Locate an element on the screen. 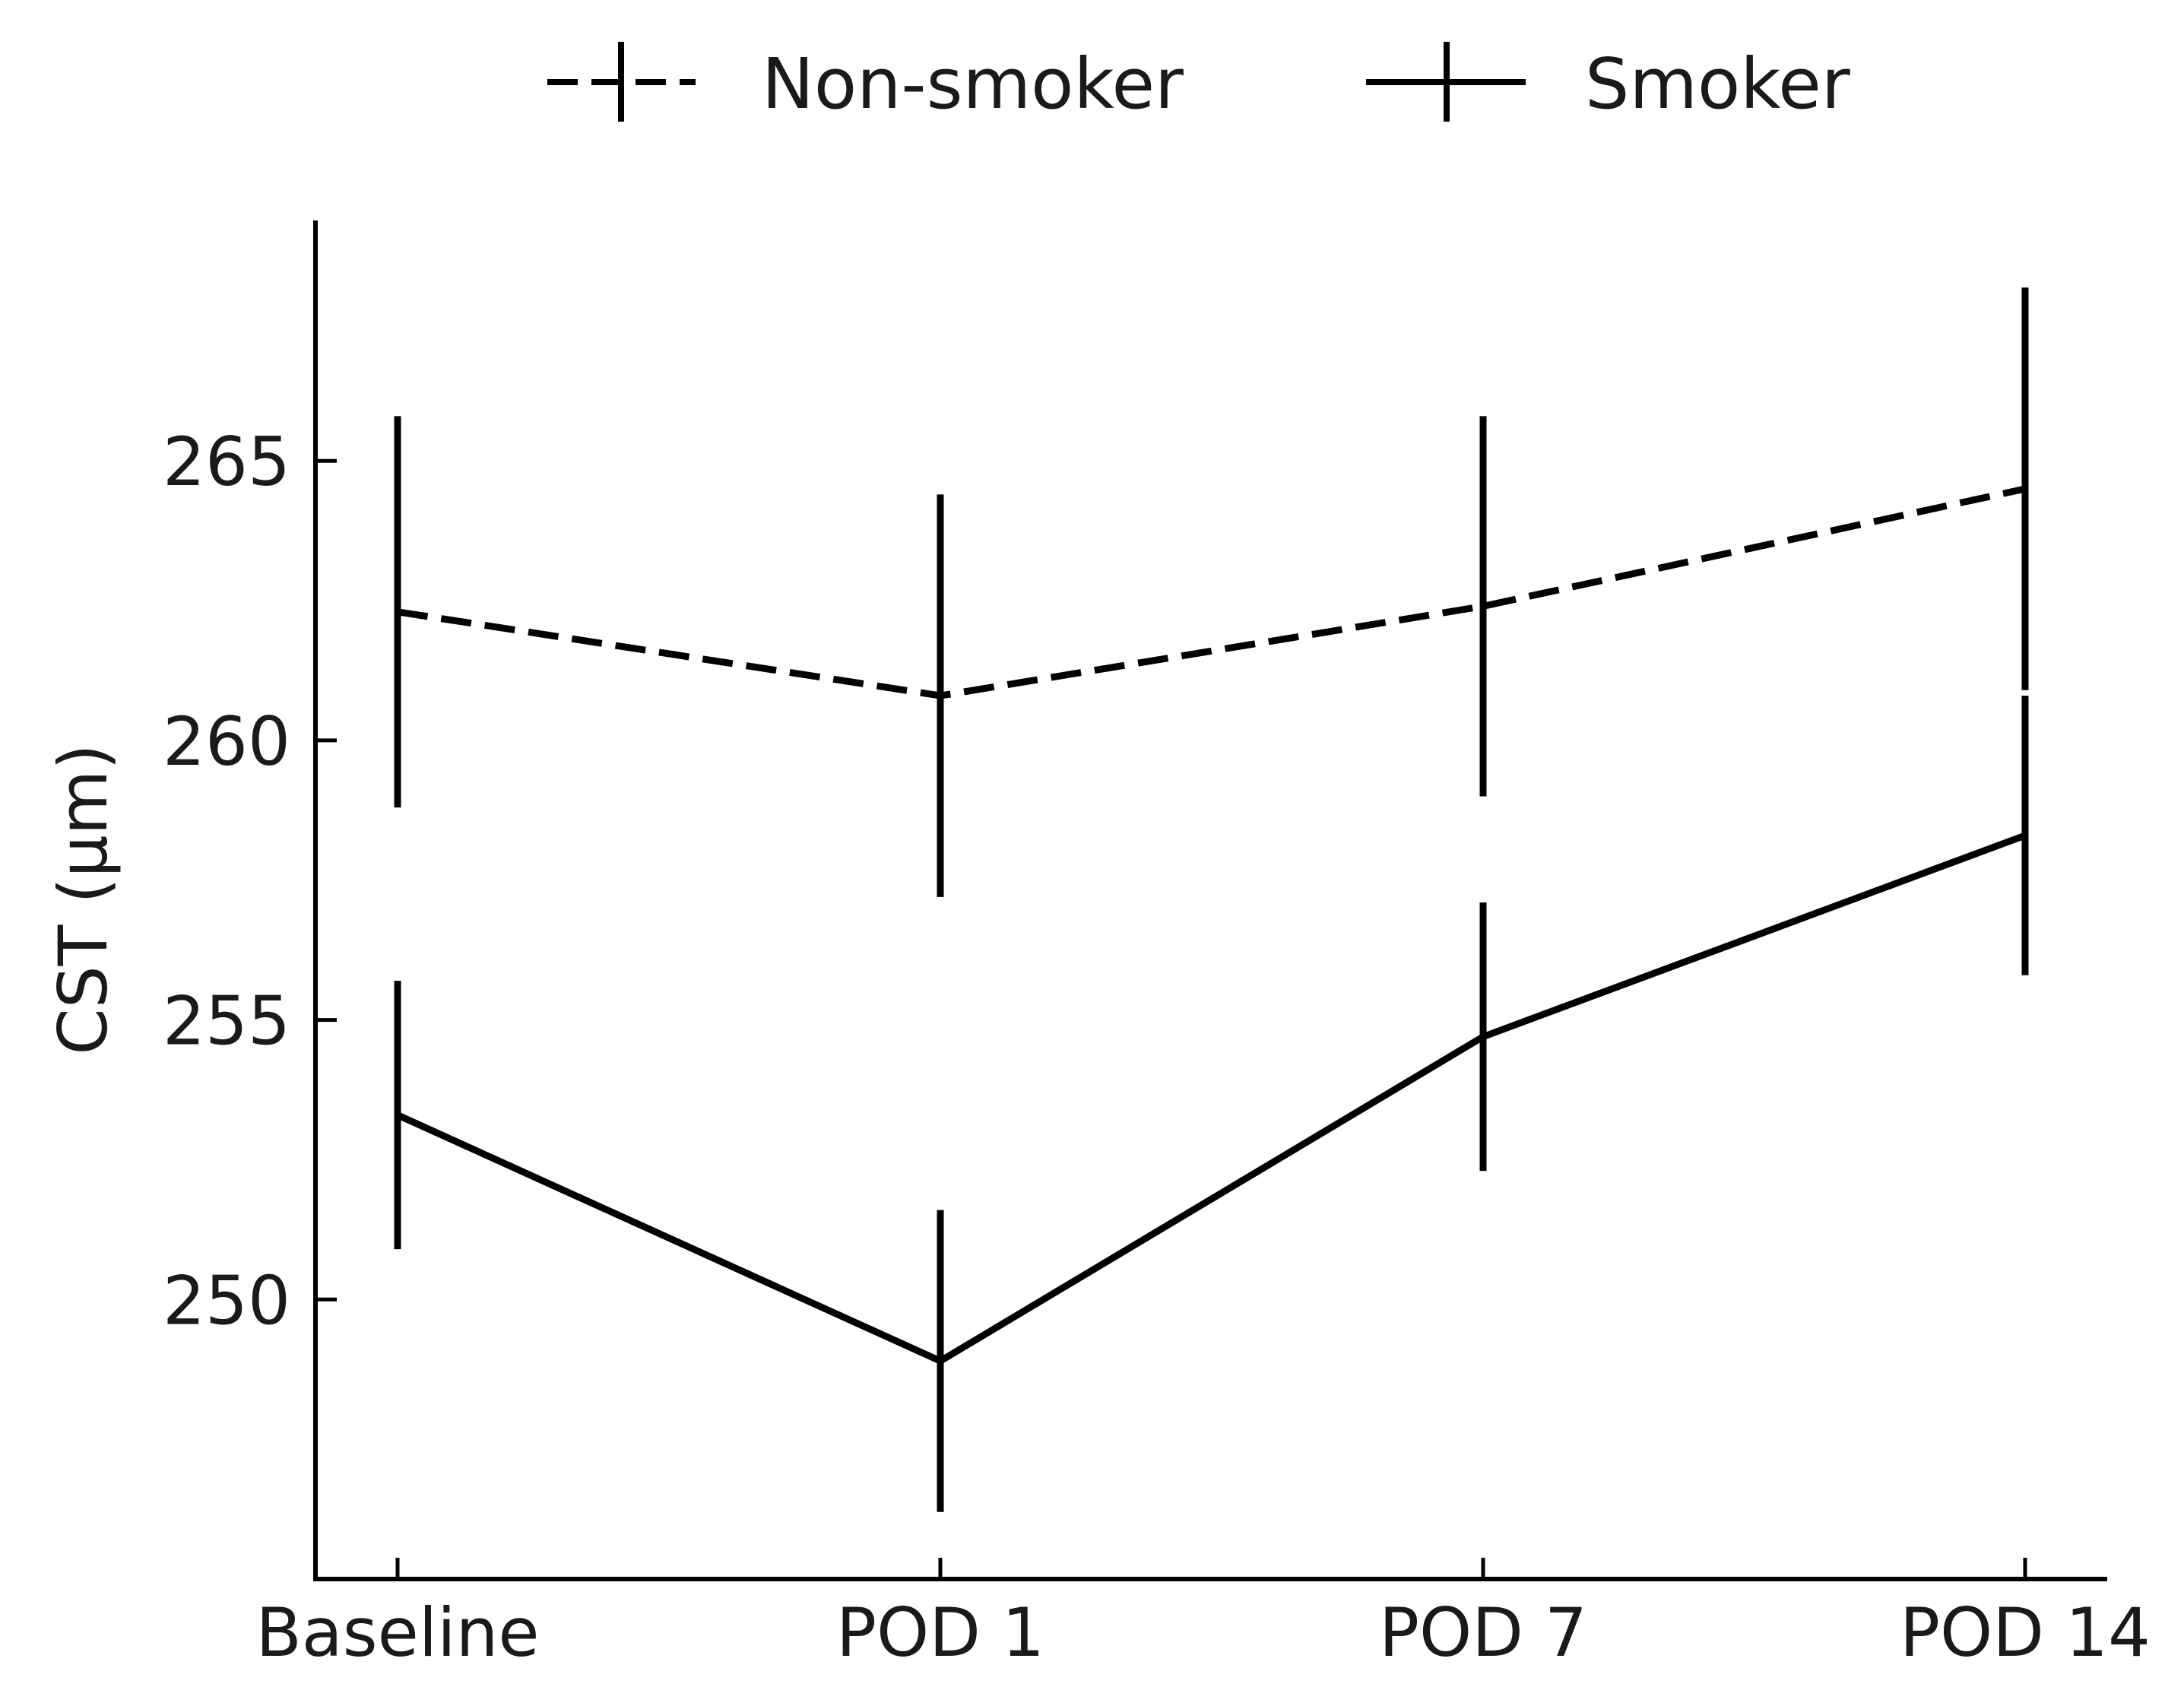  y-tick-label: 260 is located at coordinates (226, 741).